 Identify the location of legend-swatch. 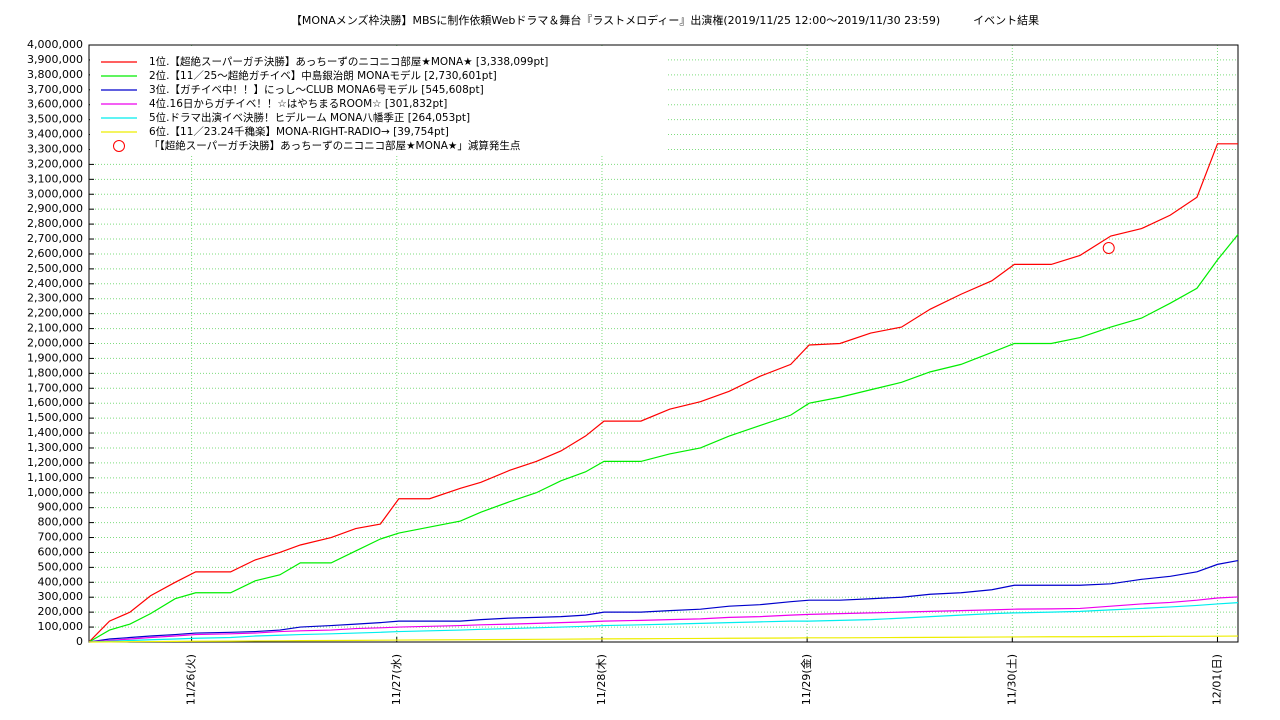
(119, 146).